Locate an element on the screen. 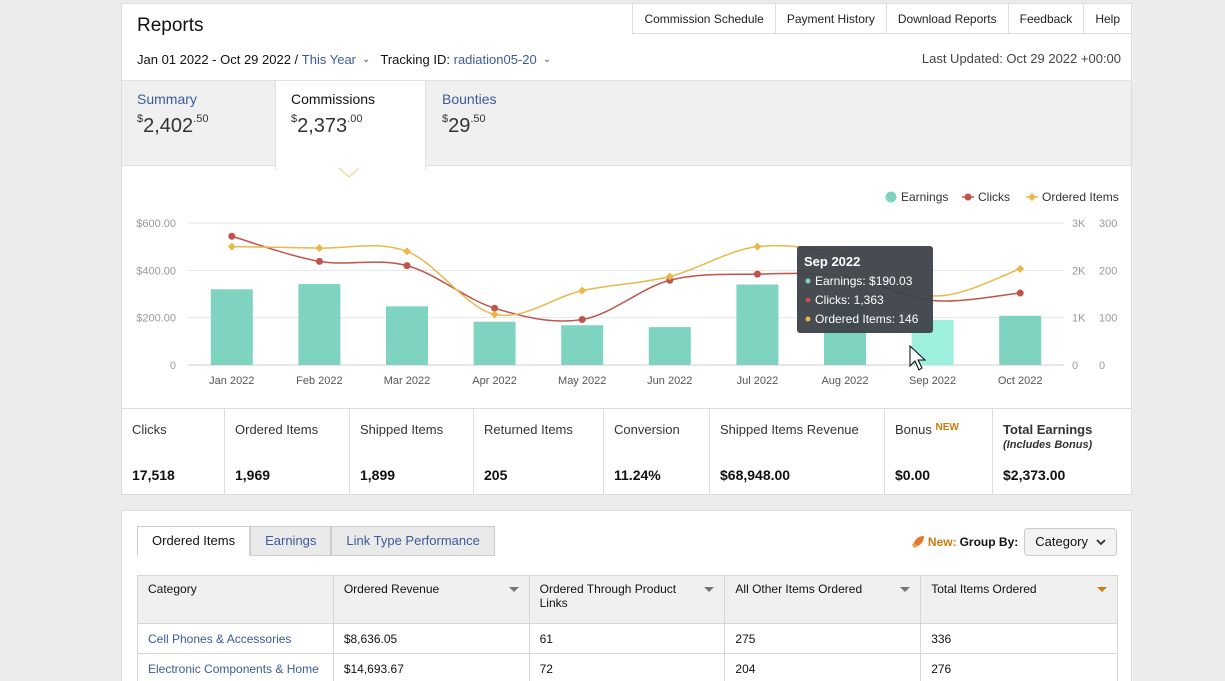 Image resolution: width=1225 pixels, height=681 pixels. table-cell: $14,693.67 is located at coordinates (431, 667).